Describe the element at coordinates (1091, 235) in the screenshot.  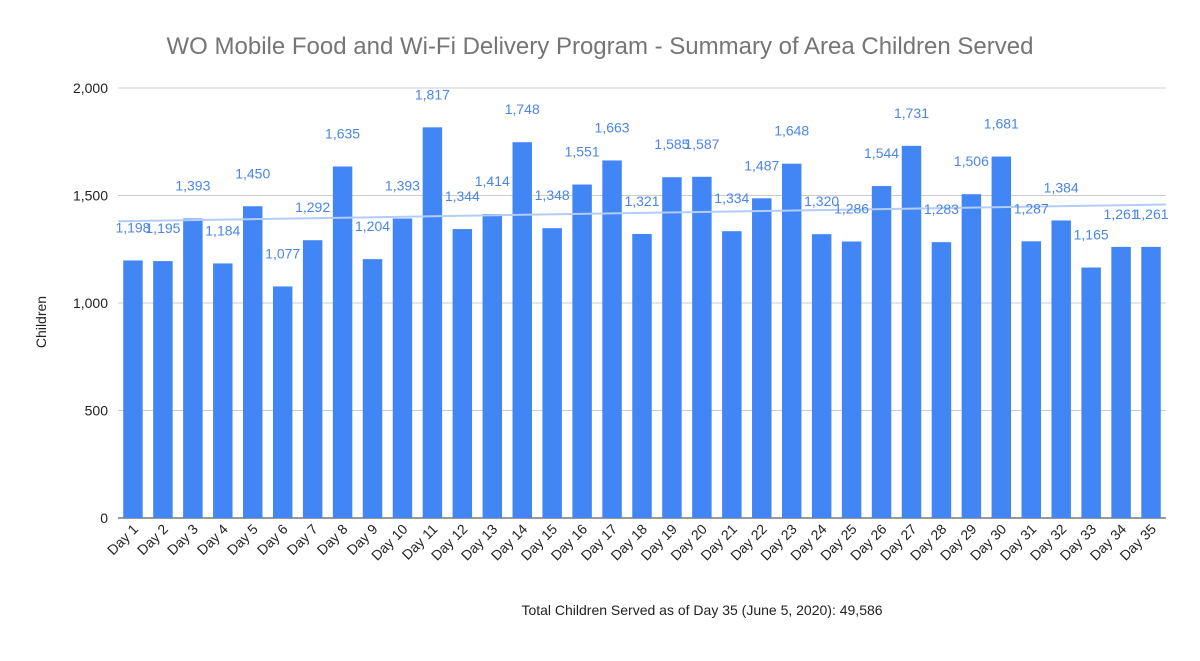
I see `data-label: 1,165` at that location.